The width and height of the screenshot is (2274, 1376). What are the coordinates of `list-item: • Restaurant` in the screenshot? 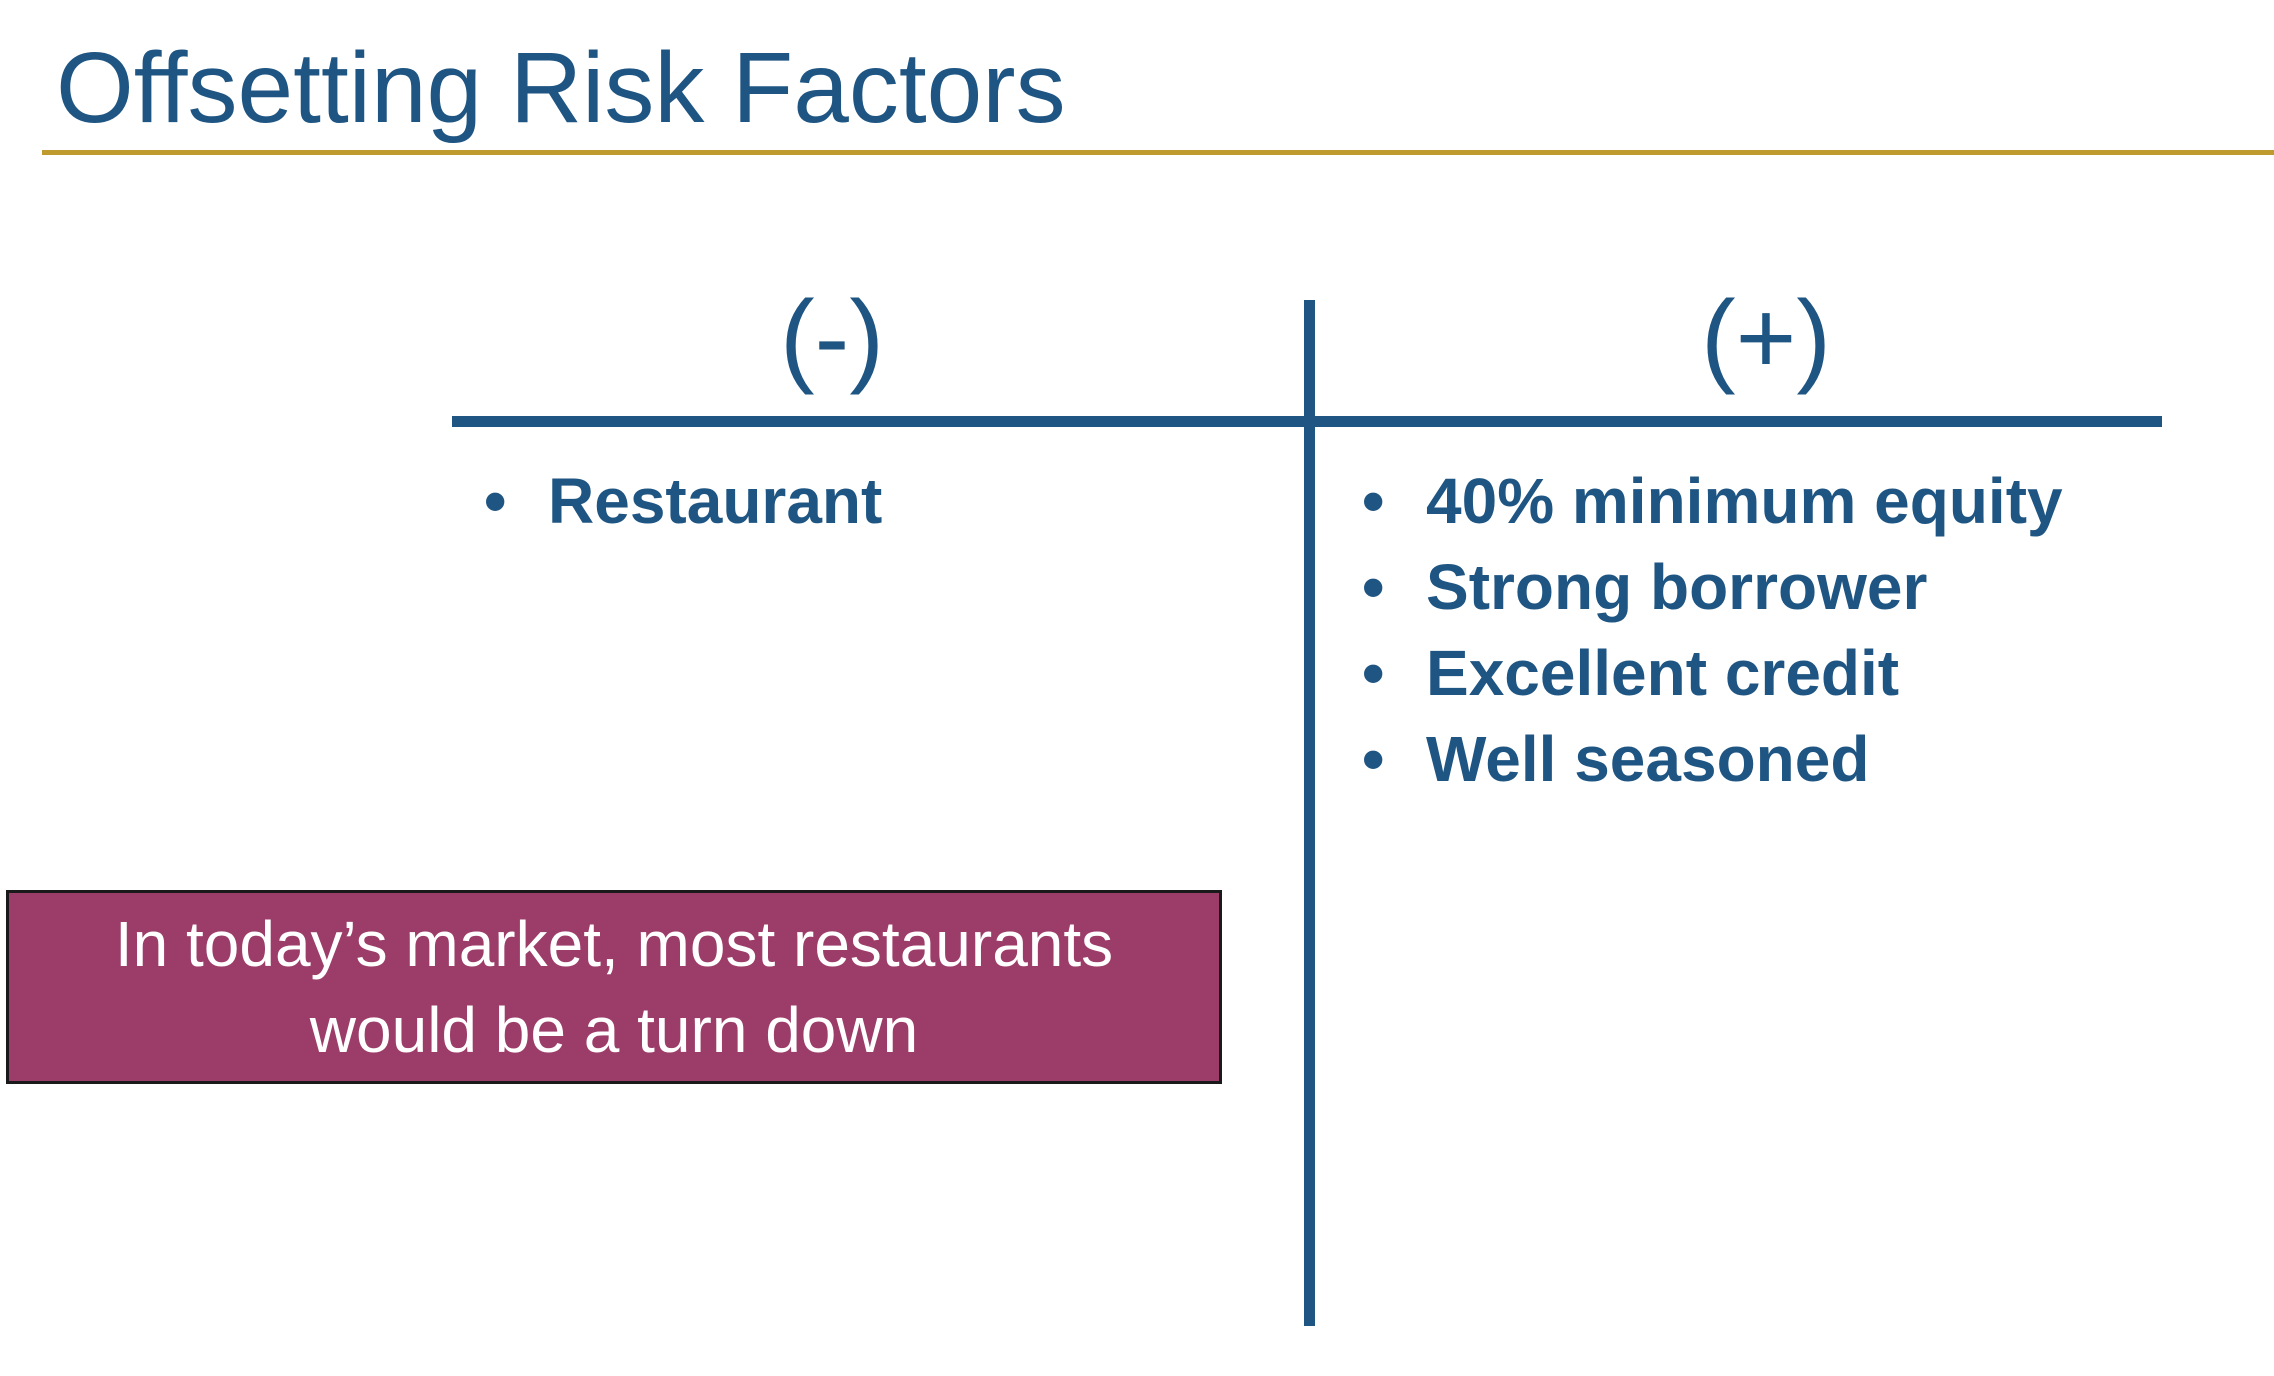 It's located at (683, 501).